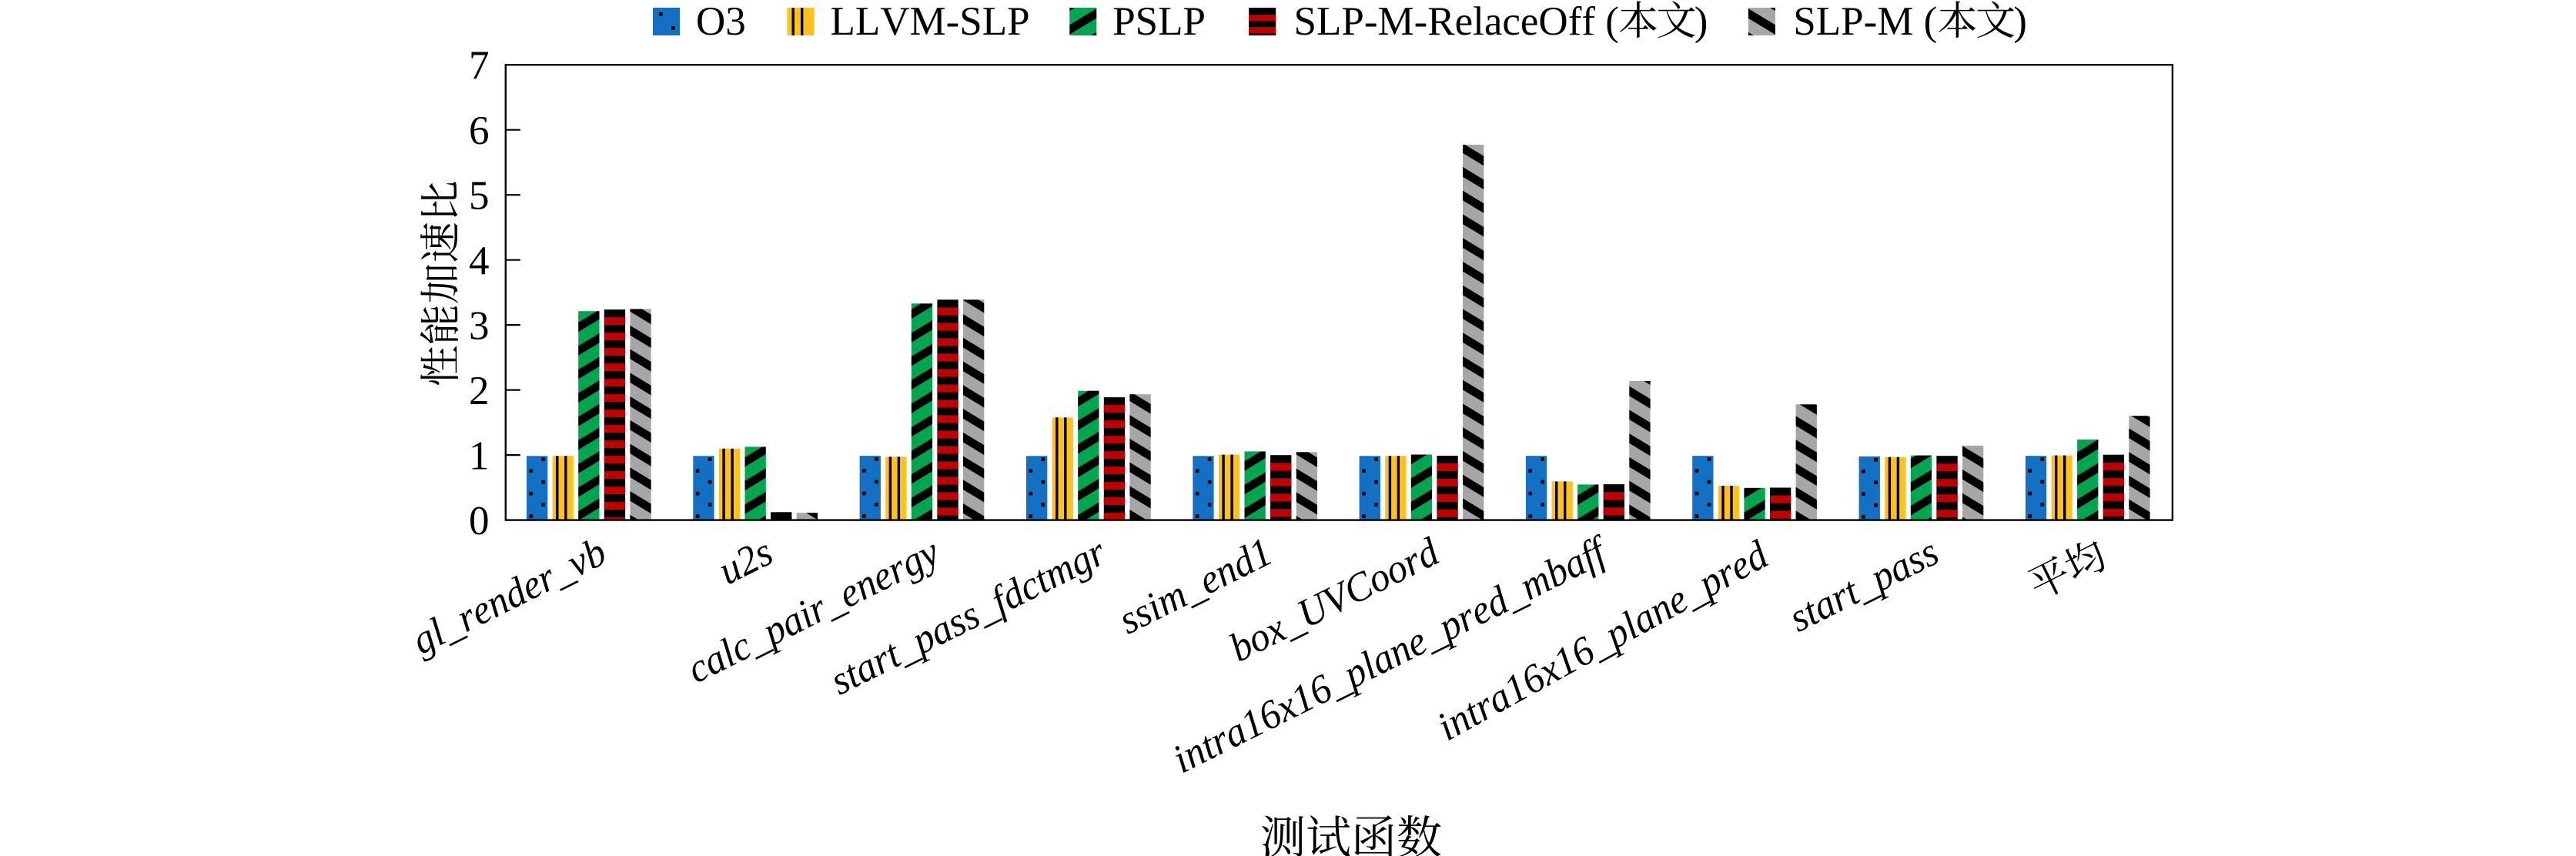 The image size is (2576, 856). I want to click on svg-text: 7, so click(480, 66).